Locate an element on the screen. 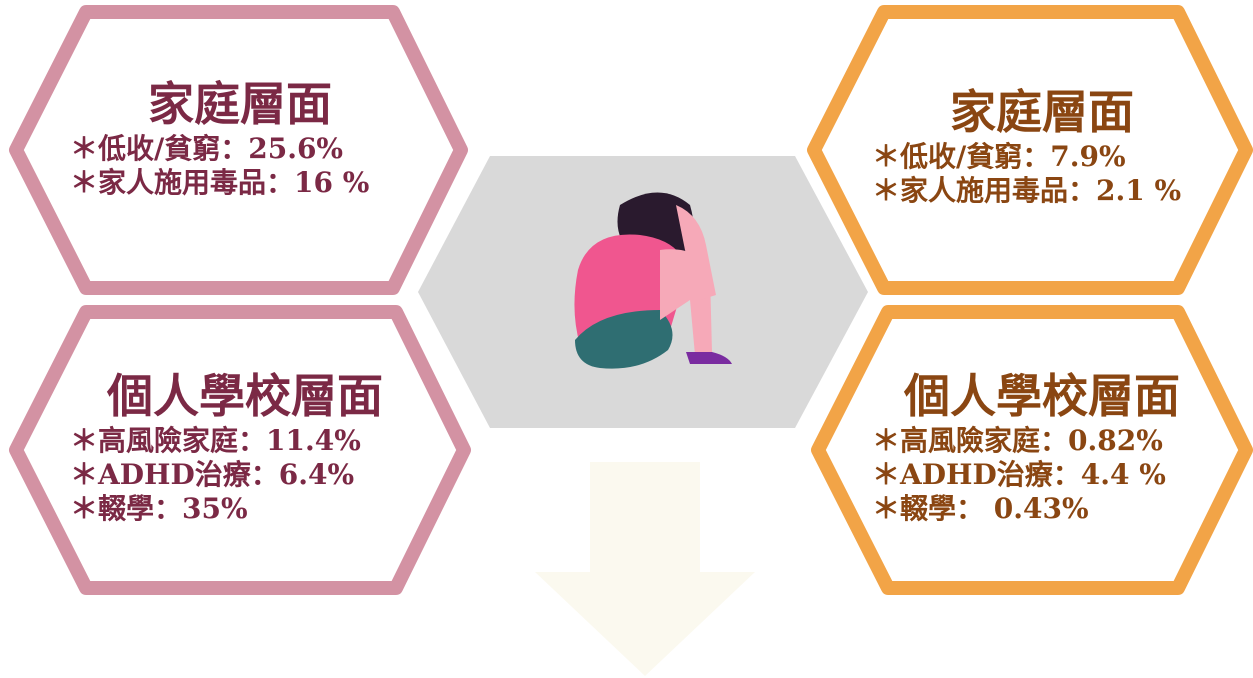  panel-line: ＊ADHD治療：4.4 % is located at coordinates (1019, 474).